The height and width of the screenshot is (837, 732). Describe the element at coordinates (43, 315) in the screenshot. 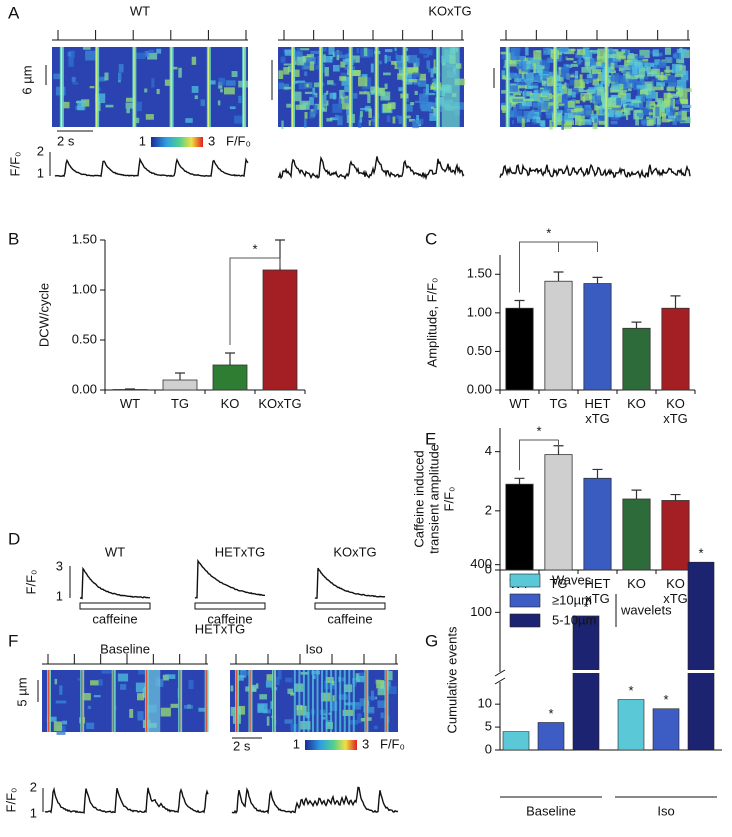

I see `y-axis-label: DCW/cycle` at that location.